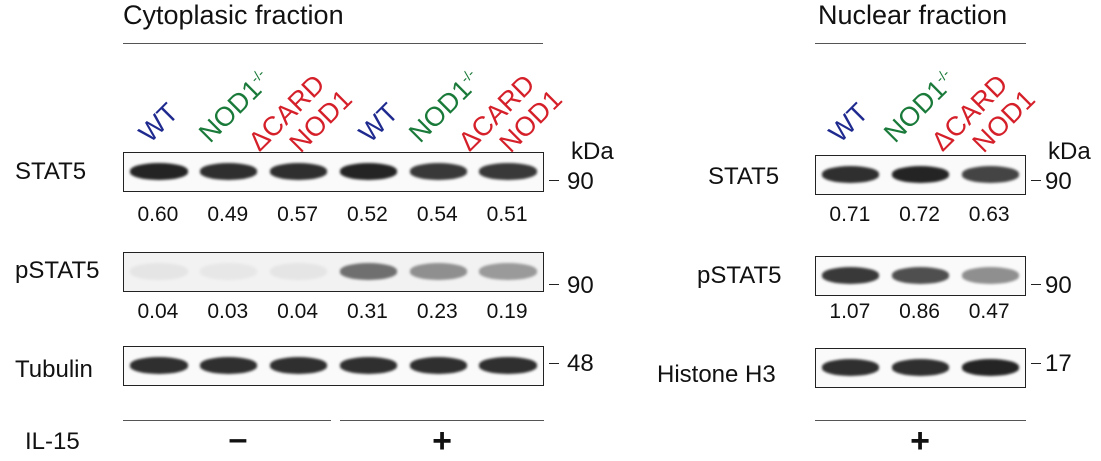 This screenshot has width=1101, height=461. I want to click on nuc-quant-value: 0.63, so click(989, 214).